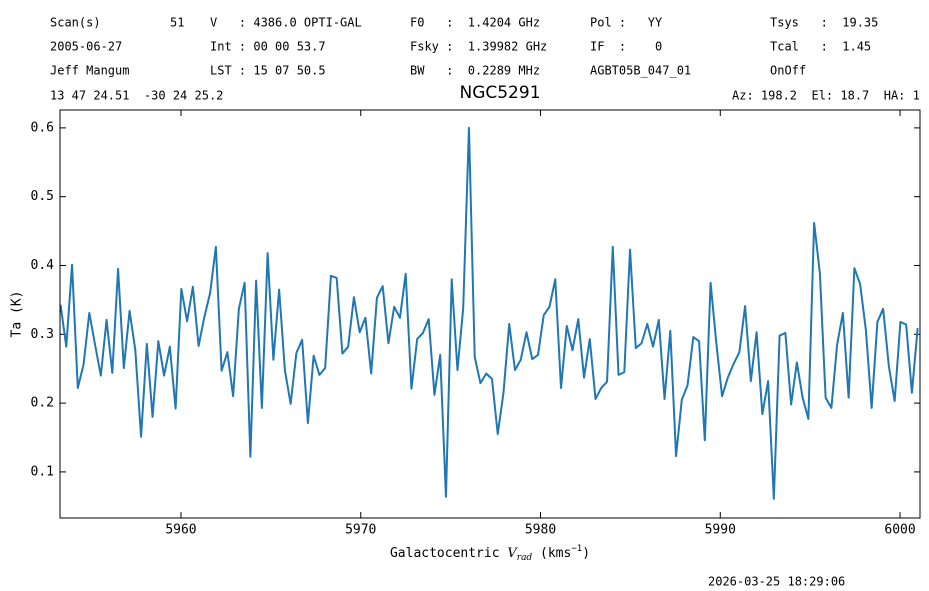 Image resolution: width=929 pixels, height=591 pixels. I want to click on header-field: OnOff, so click(788, 71).